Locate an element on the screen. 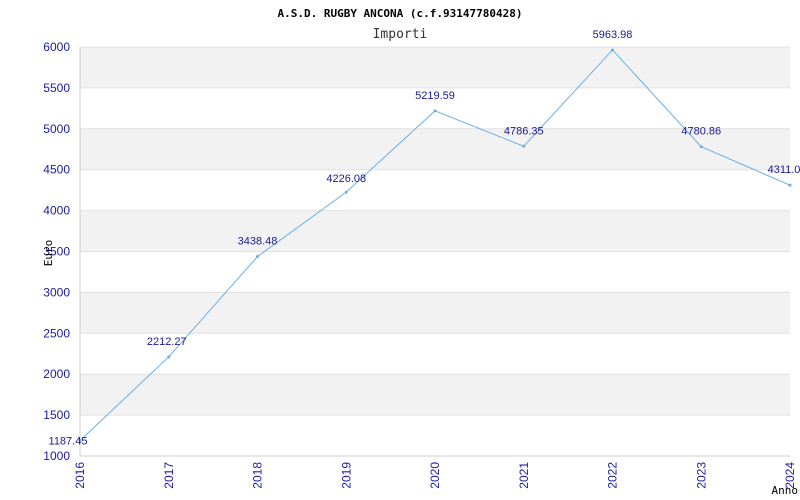 This screenshot has height=500, width=800. data-label: 4226.08 is located at coordinates (346, 179).